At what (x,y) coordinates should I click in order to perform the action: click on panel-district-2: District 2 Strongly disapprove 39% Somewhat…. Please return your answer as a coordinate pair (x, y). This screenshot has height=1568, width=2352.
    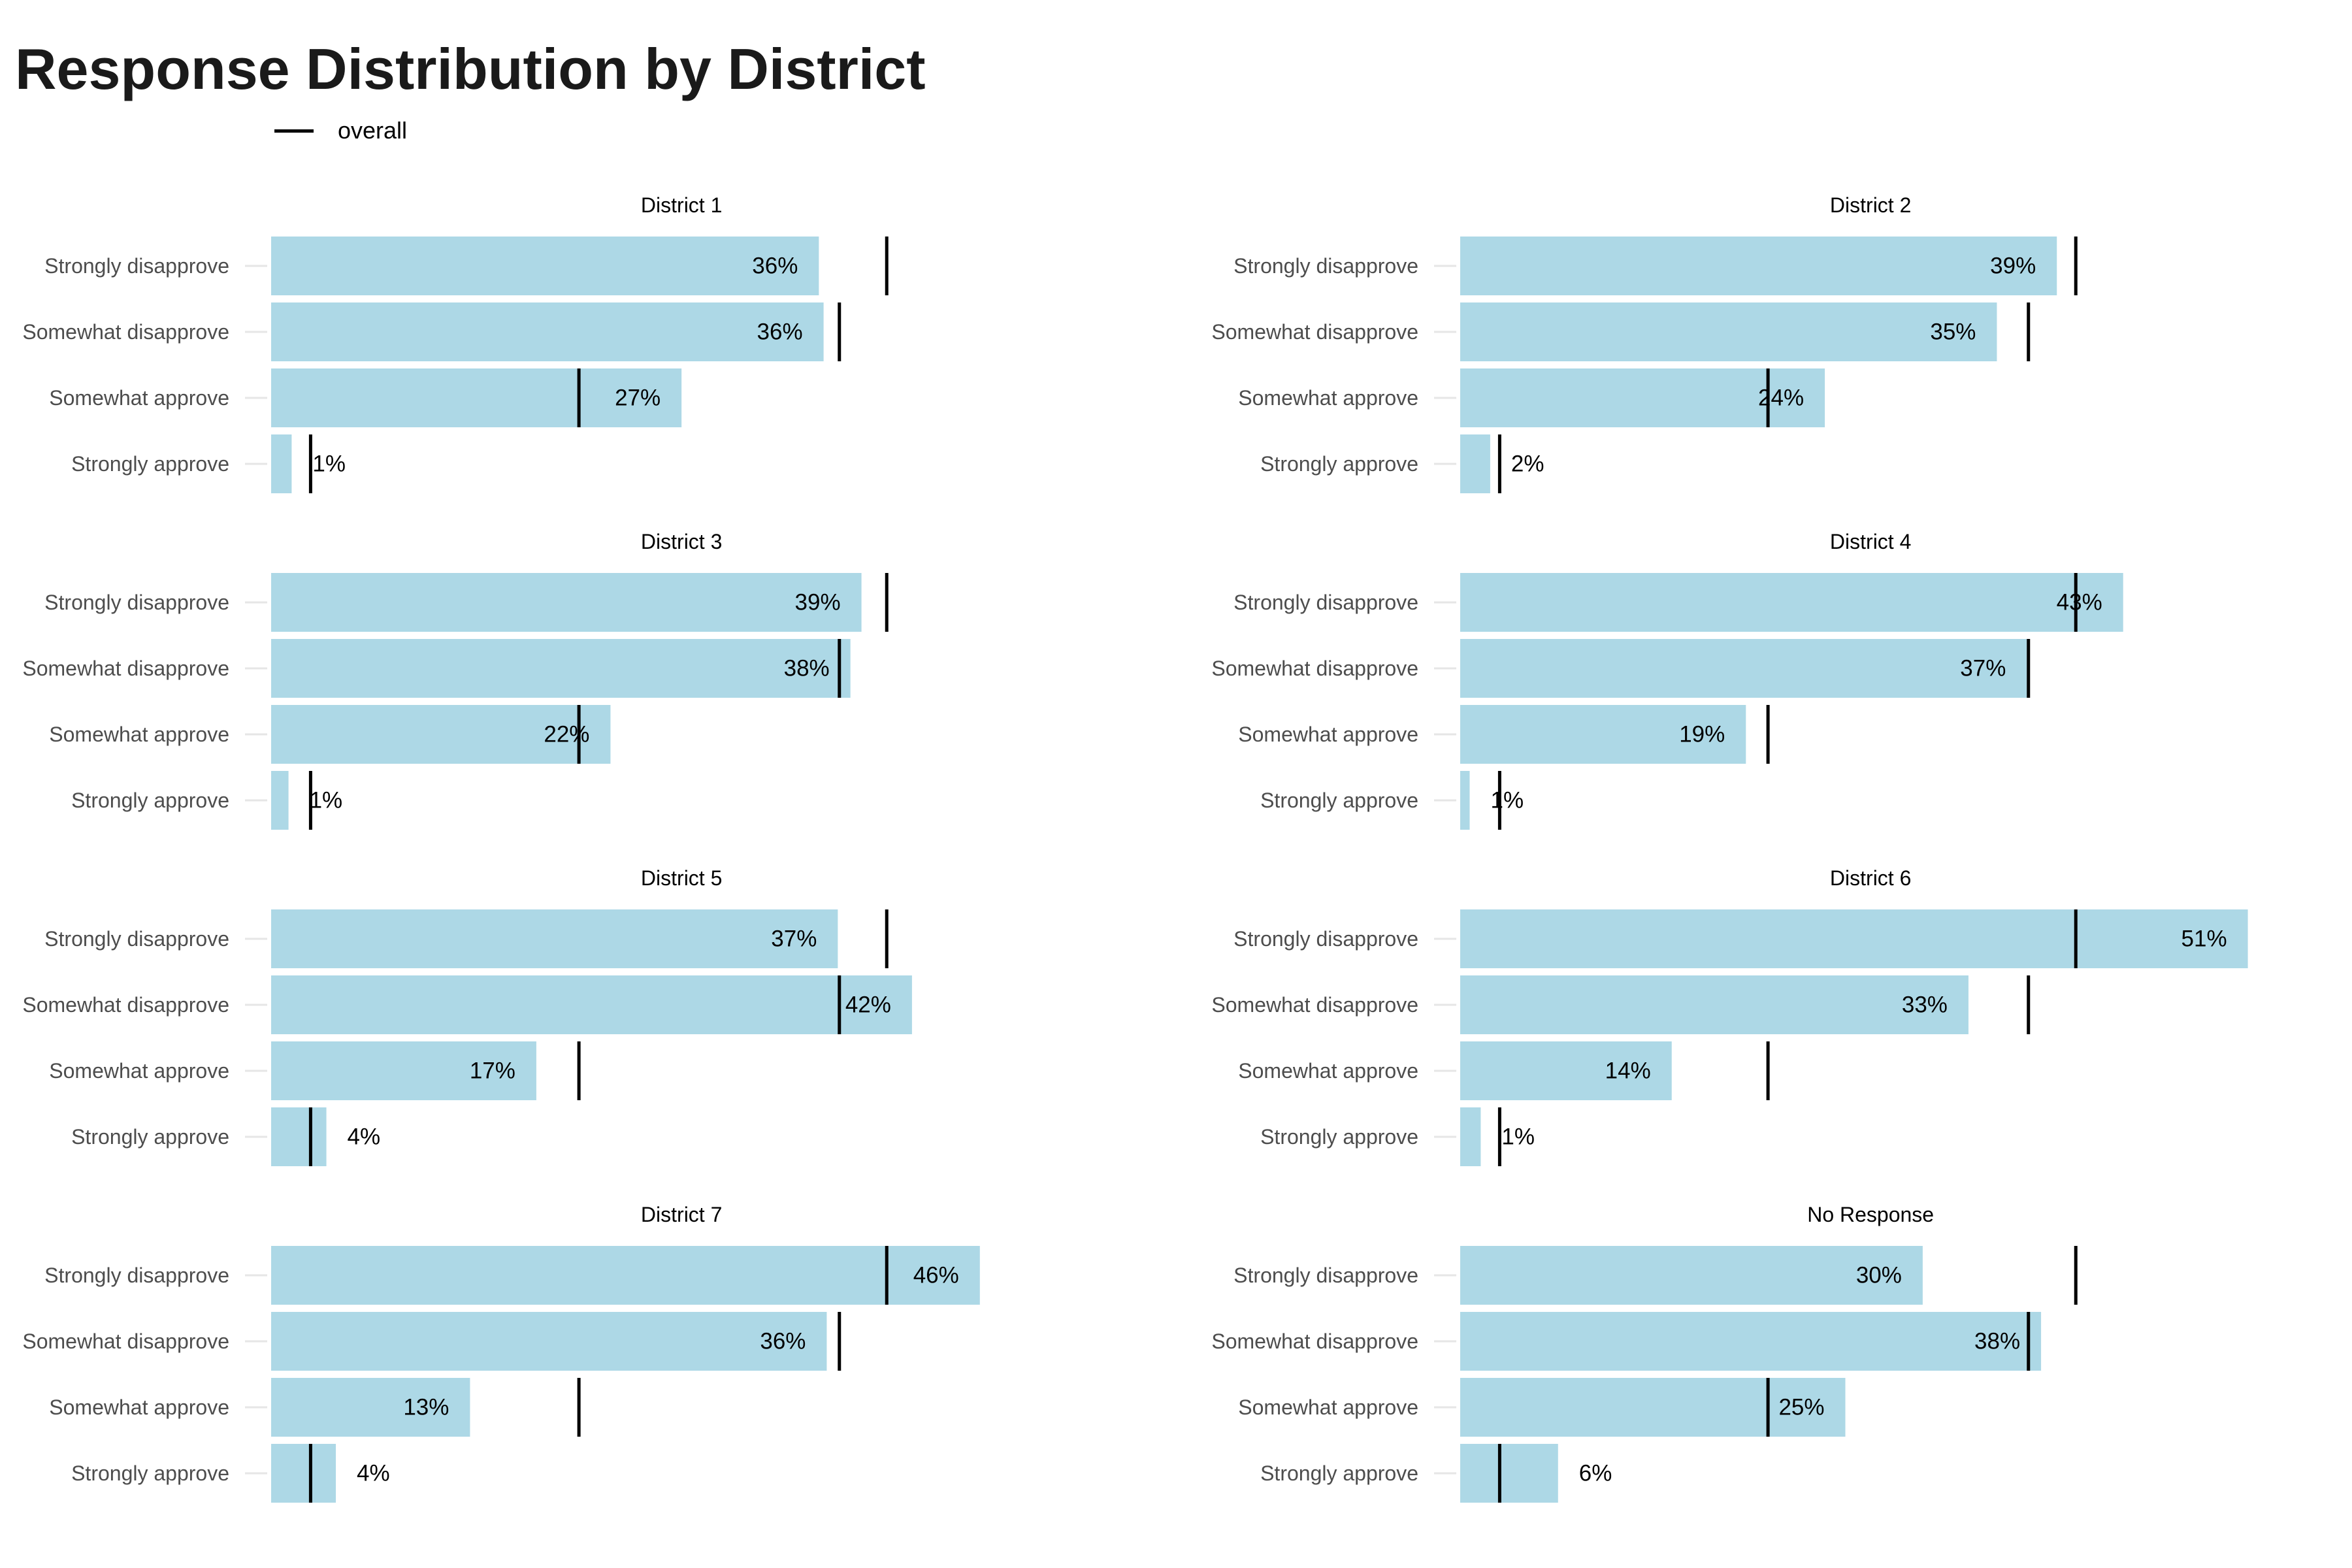
    Looking at the image, I should click on (1644, 343).